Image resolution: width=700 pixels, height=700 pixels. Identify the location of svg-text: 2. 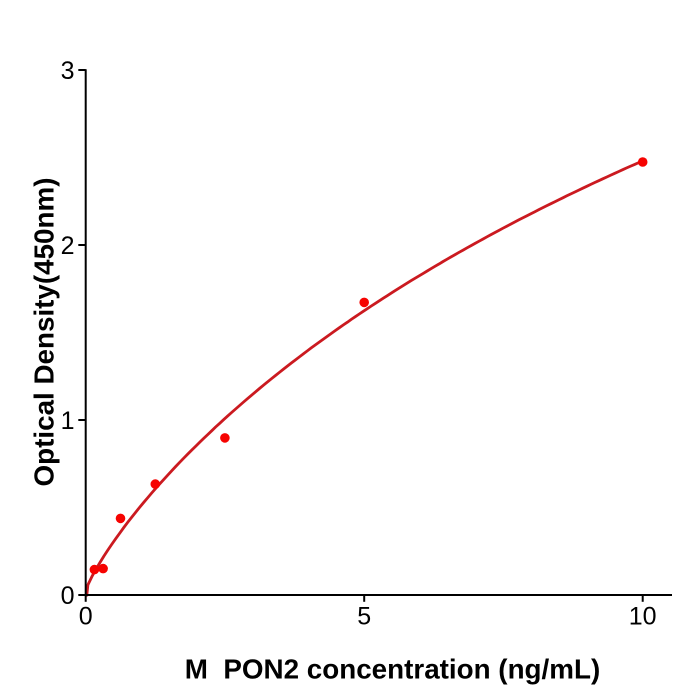
(68, 246).